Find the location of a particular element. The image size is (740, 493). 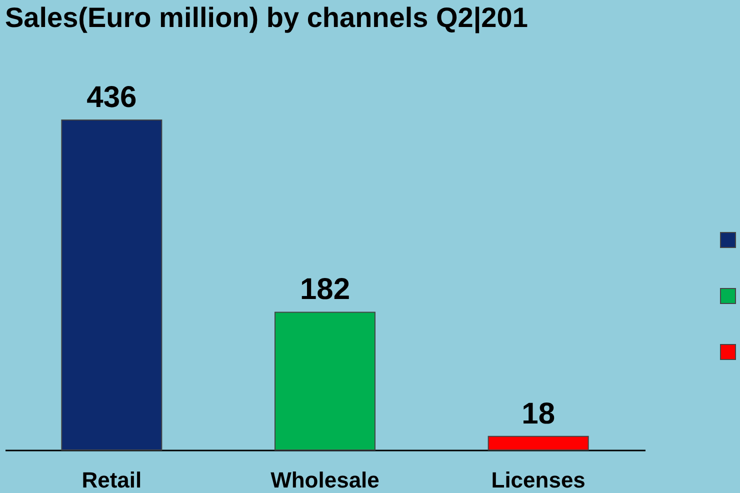

data-label: 182 is located at coordinates (325, 289).